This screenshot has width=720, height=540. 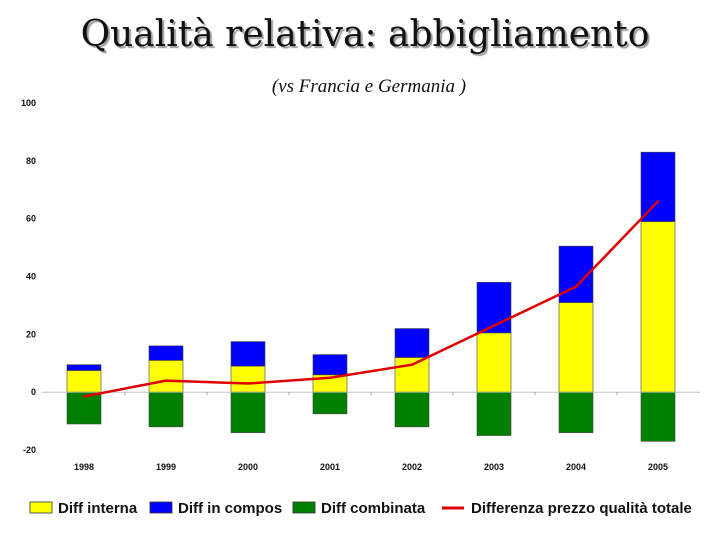 What do you see at coordinates (28, 103) in the screenshot?
I see `y-tick-label: 100` at bounding box center [28, 103].